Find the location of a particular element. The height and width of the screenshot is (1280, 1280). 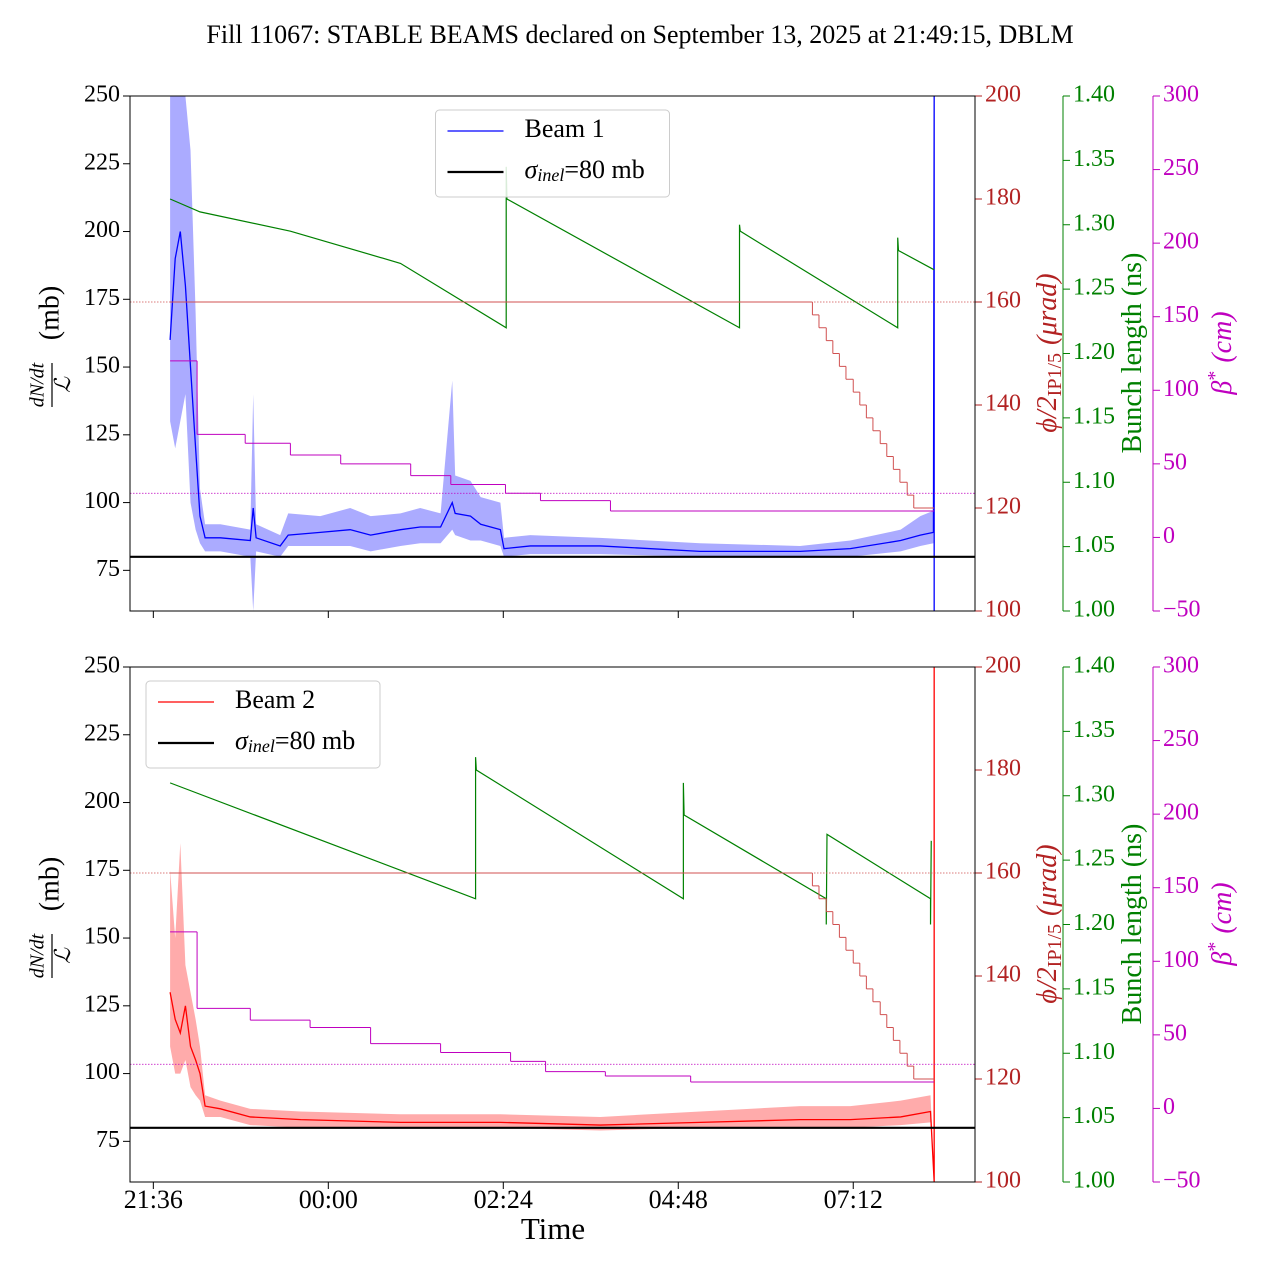

y-tick-label: 1.25 is located at coordinates (1094, 288).